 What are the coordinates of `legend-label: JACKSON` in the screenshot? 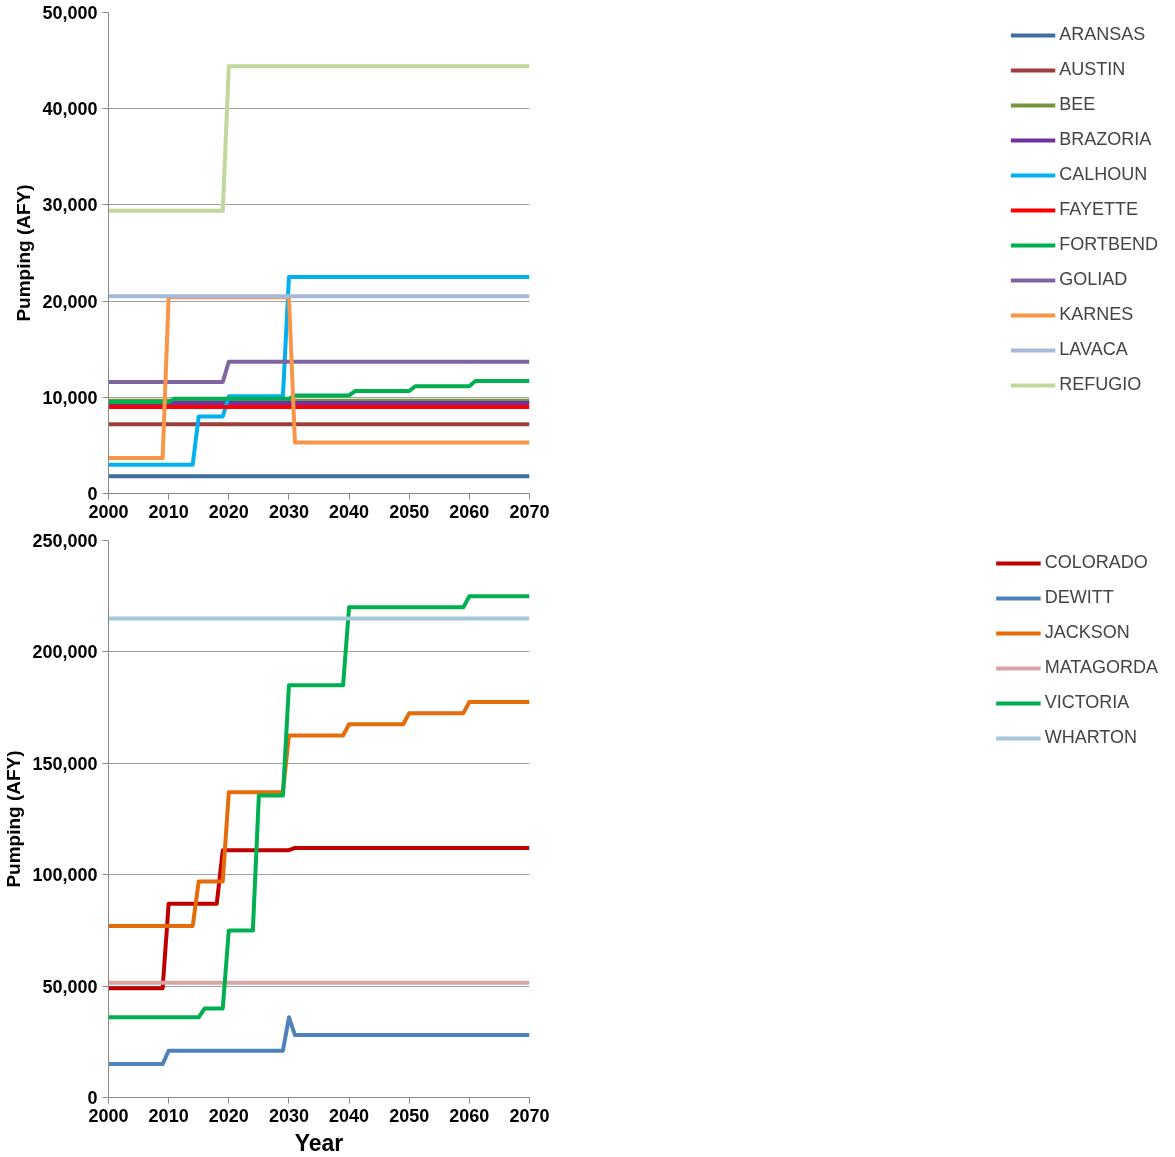 It's located at (1087, 632).